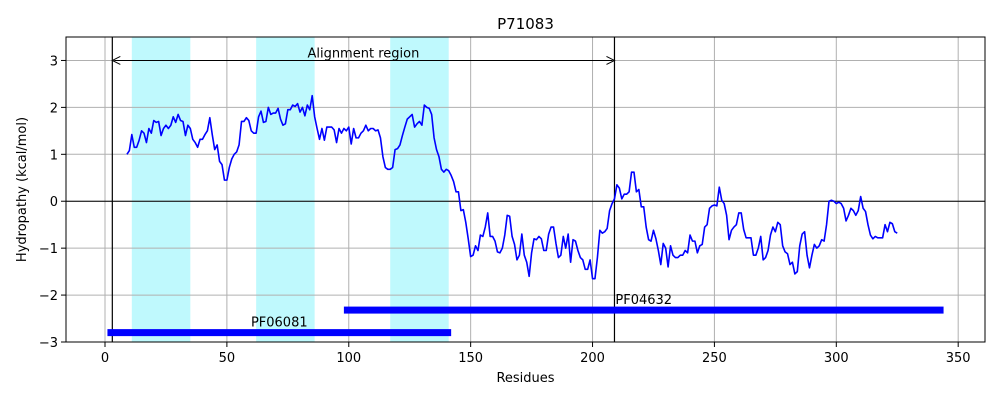 The image size is (1000, 400). What do you see at coordinates (279, 323) in the screenshot?
I see `domain-label: PF06081` at bounding box center [279, 323].